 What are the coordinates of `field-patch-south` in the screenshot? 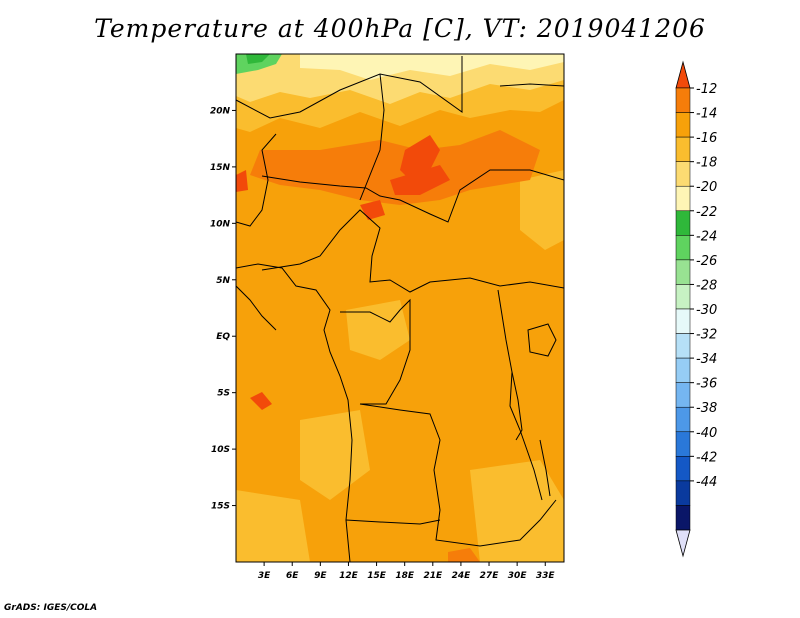 It's located at (335, 455).